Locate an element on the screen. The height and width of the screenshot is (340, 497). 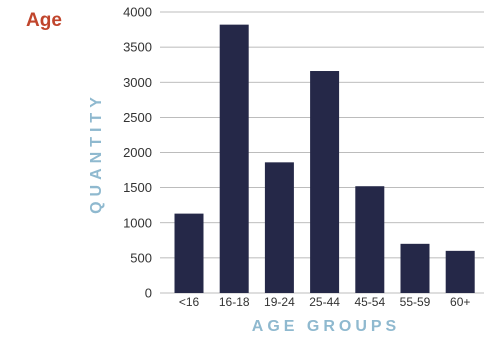
y-tick-labels: 0 500 1000 1500 2000 2500 3000 3500 4000 is located at coordinates (137, 153).